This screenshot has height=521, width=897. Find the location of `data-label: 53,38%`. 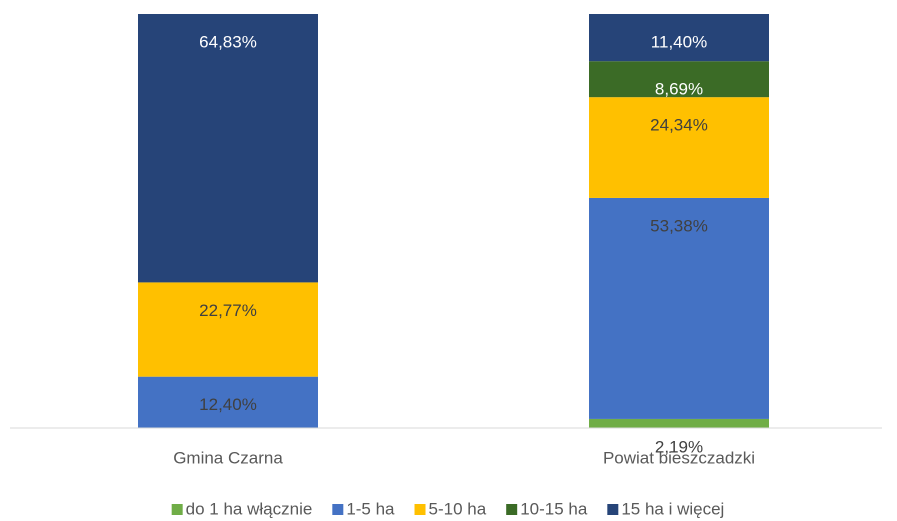

data-label: 53,38% is located at coordinates (679, 225).